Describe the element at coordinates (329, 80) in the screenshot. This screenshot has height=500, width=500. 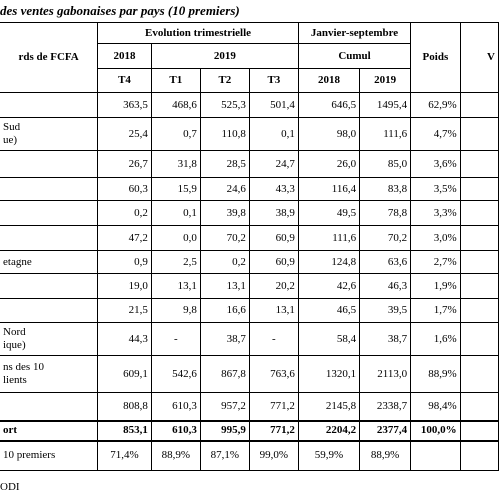
I see `cumul-year-header: 2018` at that location.